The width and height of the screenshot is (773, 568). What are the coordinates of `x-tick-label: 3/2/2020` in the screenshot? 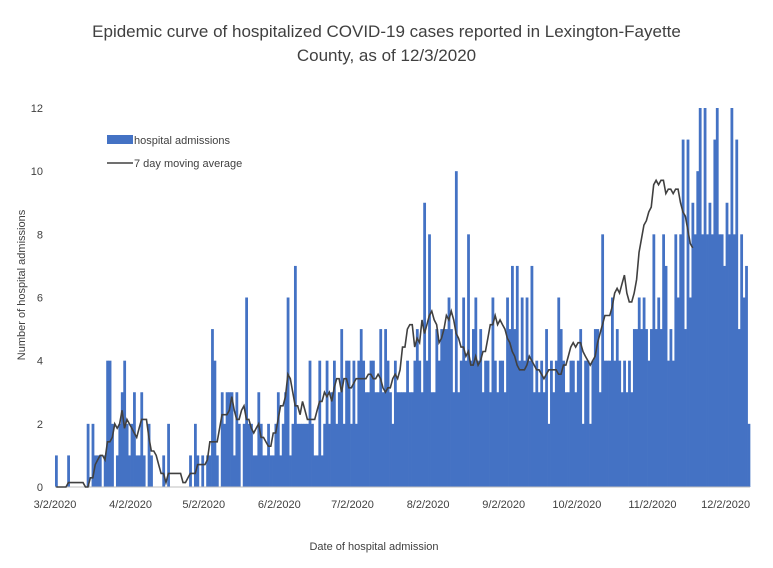 It's located at (55, 505).